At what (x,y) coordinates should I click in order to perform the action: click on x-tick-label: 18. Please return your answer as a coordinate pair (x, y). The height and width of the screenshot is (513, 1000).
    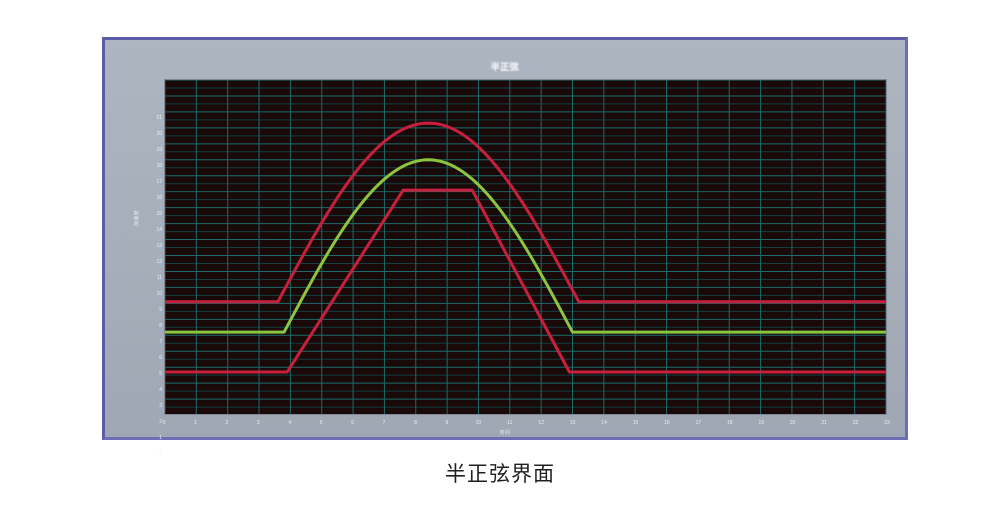
    Looking at the image, I should click on (730, 423).